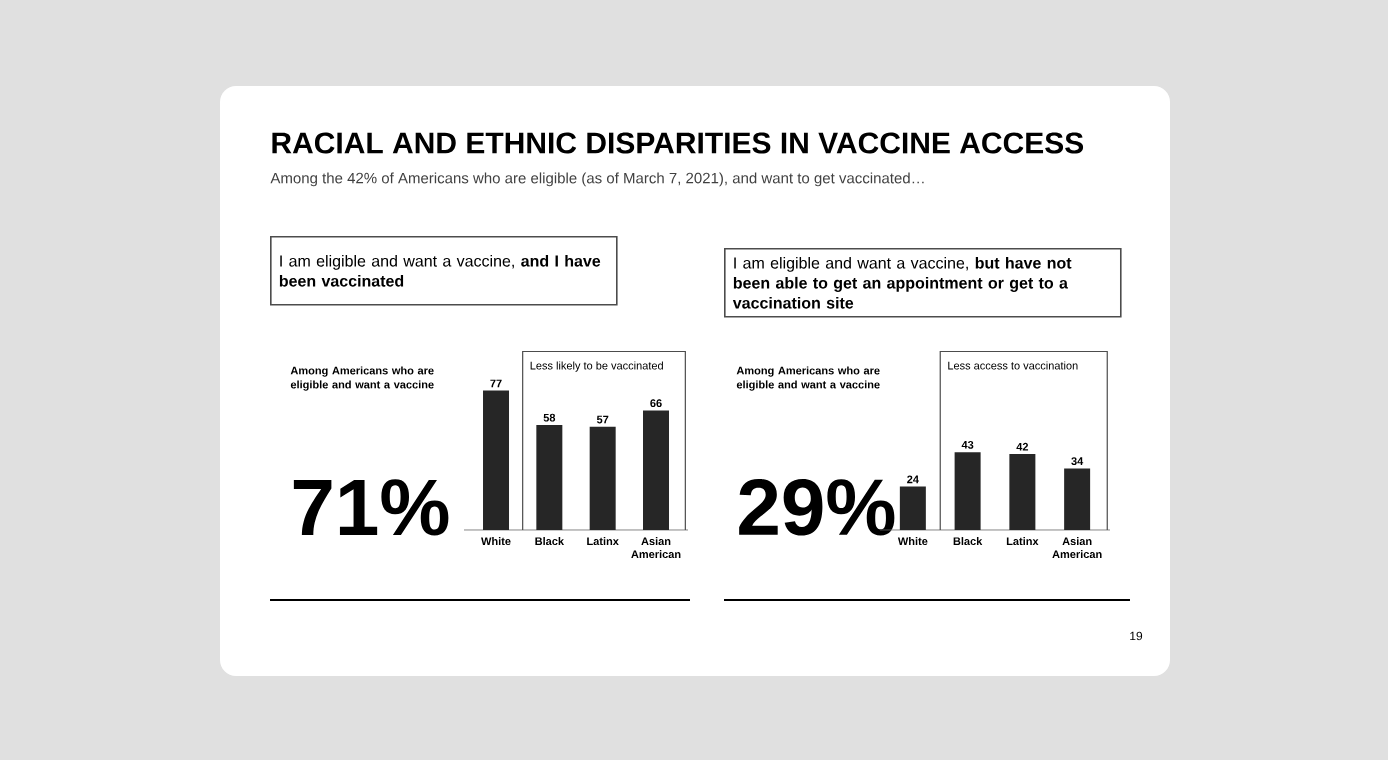 The image size is (1388, 760). Describe the element at coordinates (902, 282) in the screenshot. I see `text: I am eligible and want a vaccine, but have not been able to get an appointment or get to a vaccination site` at that location.